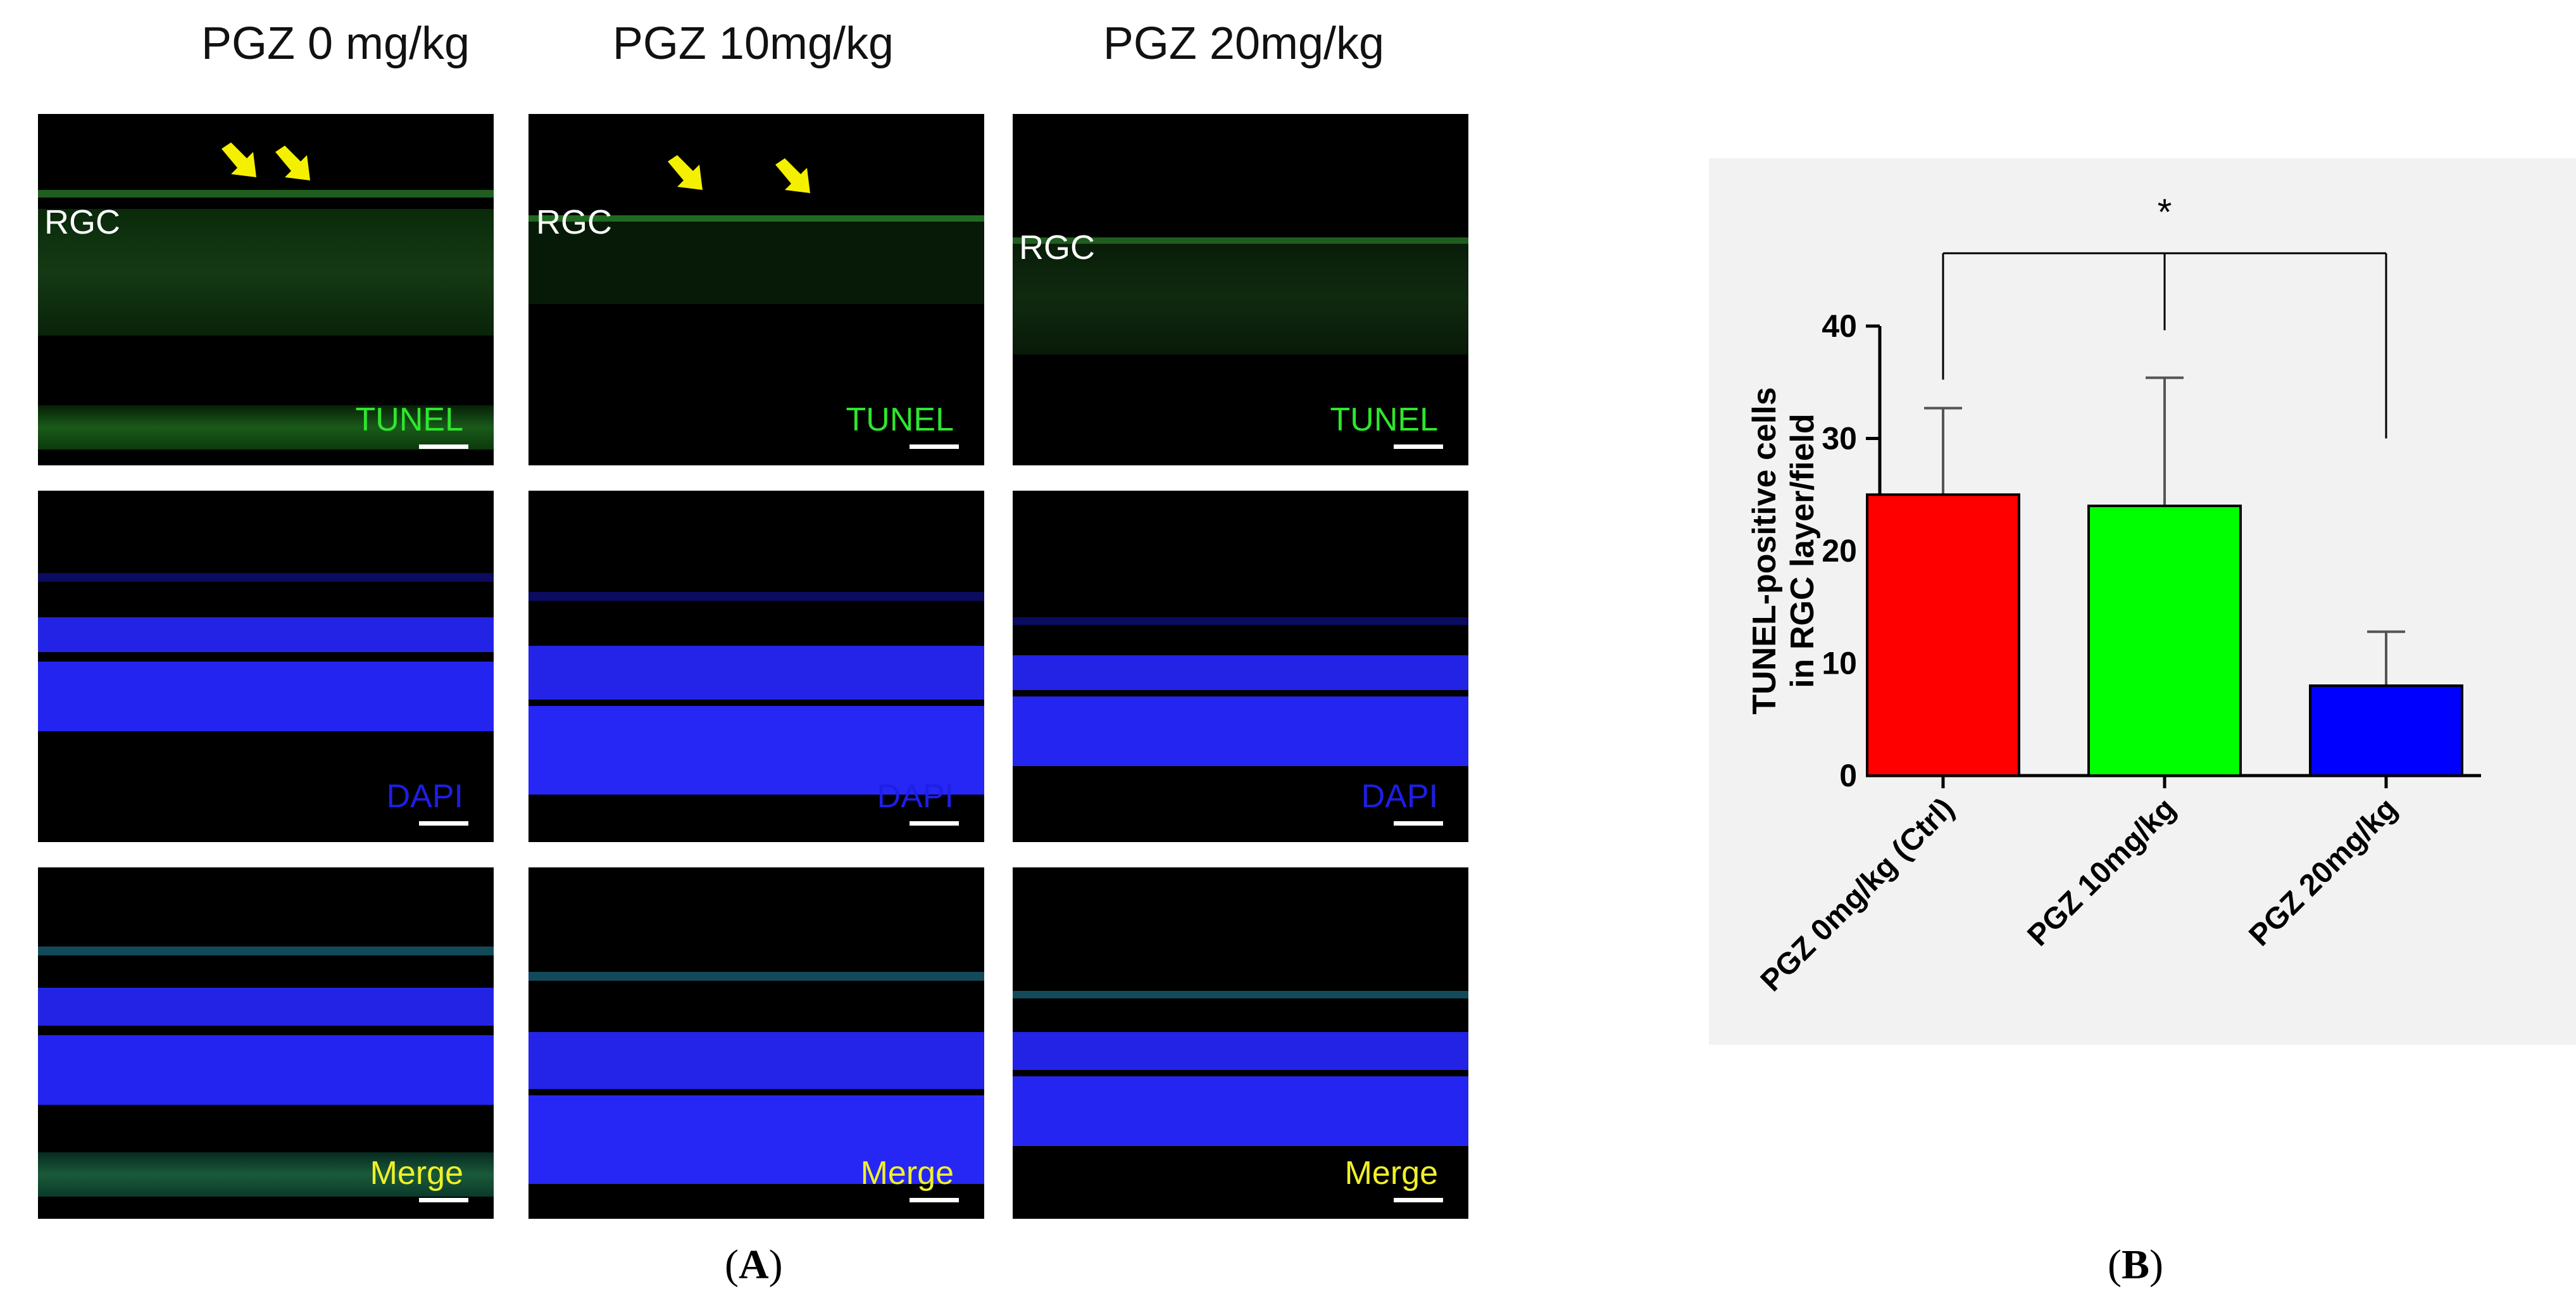 This screenshot has height=1303, width=2576. I want to click on y-axis-label: in RGC layer/field, so click(1802, 551).